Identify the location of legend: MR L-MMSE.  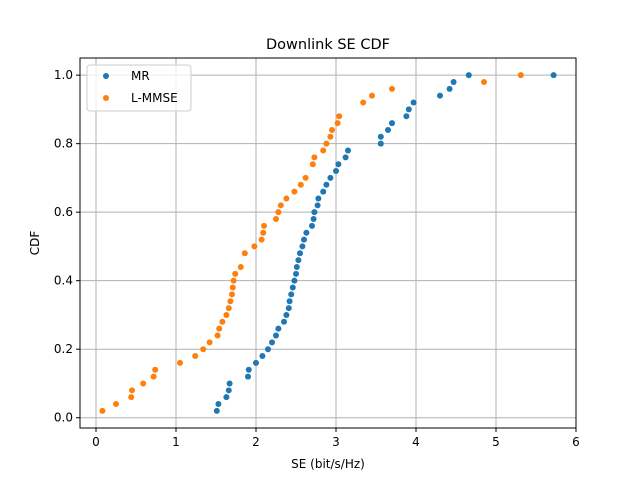
(139, 88).